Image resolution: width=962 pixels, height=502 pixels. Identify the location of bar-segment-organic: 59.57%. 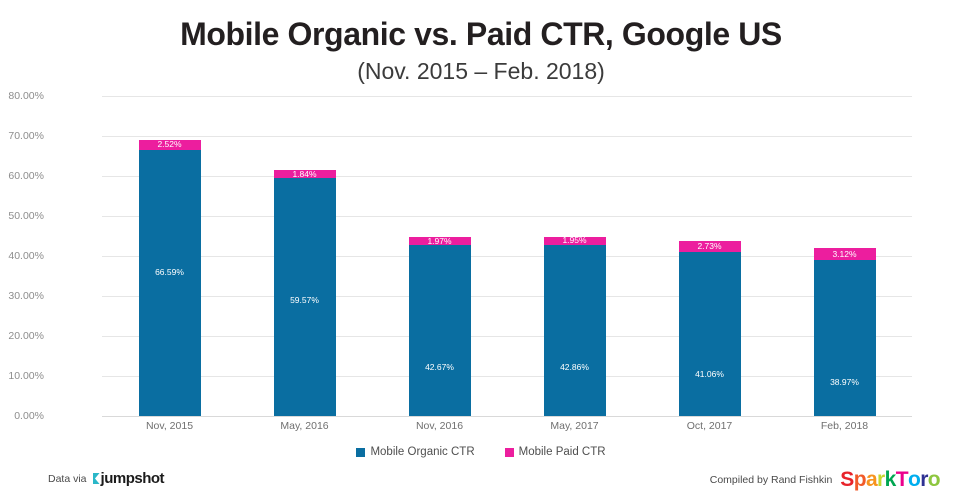
(304, 296).